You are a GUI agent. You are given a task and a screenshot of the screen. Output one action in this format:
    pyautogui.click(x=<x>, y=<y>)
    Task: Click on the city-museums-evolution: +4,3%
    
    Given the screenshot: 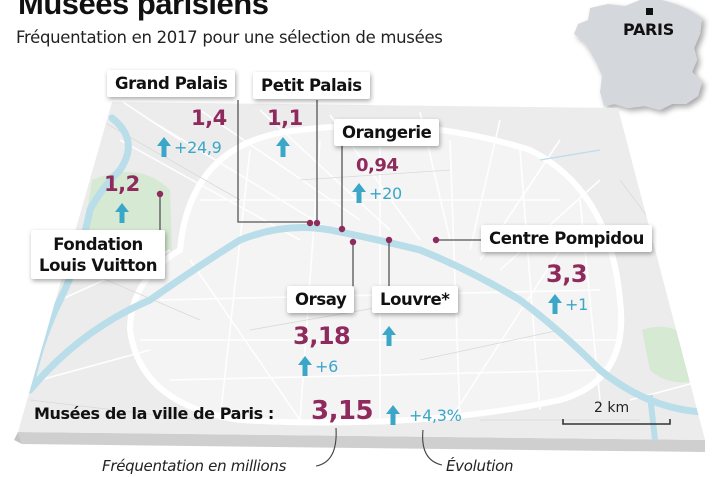 What is the action you would take?
    pyautogui.click(x=424, y=415)
    